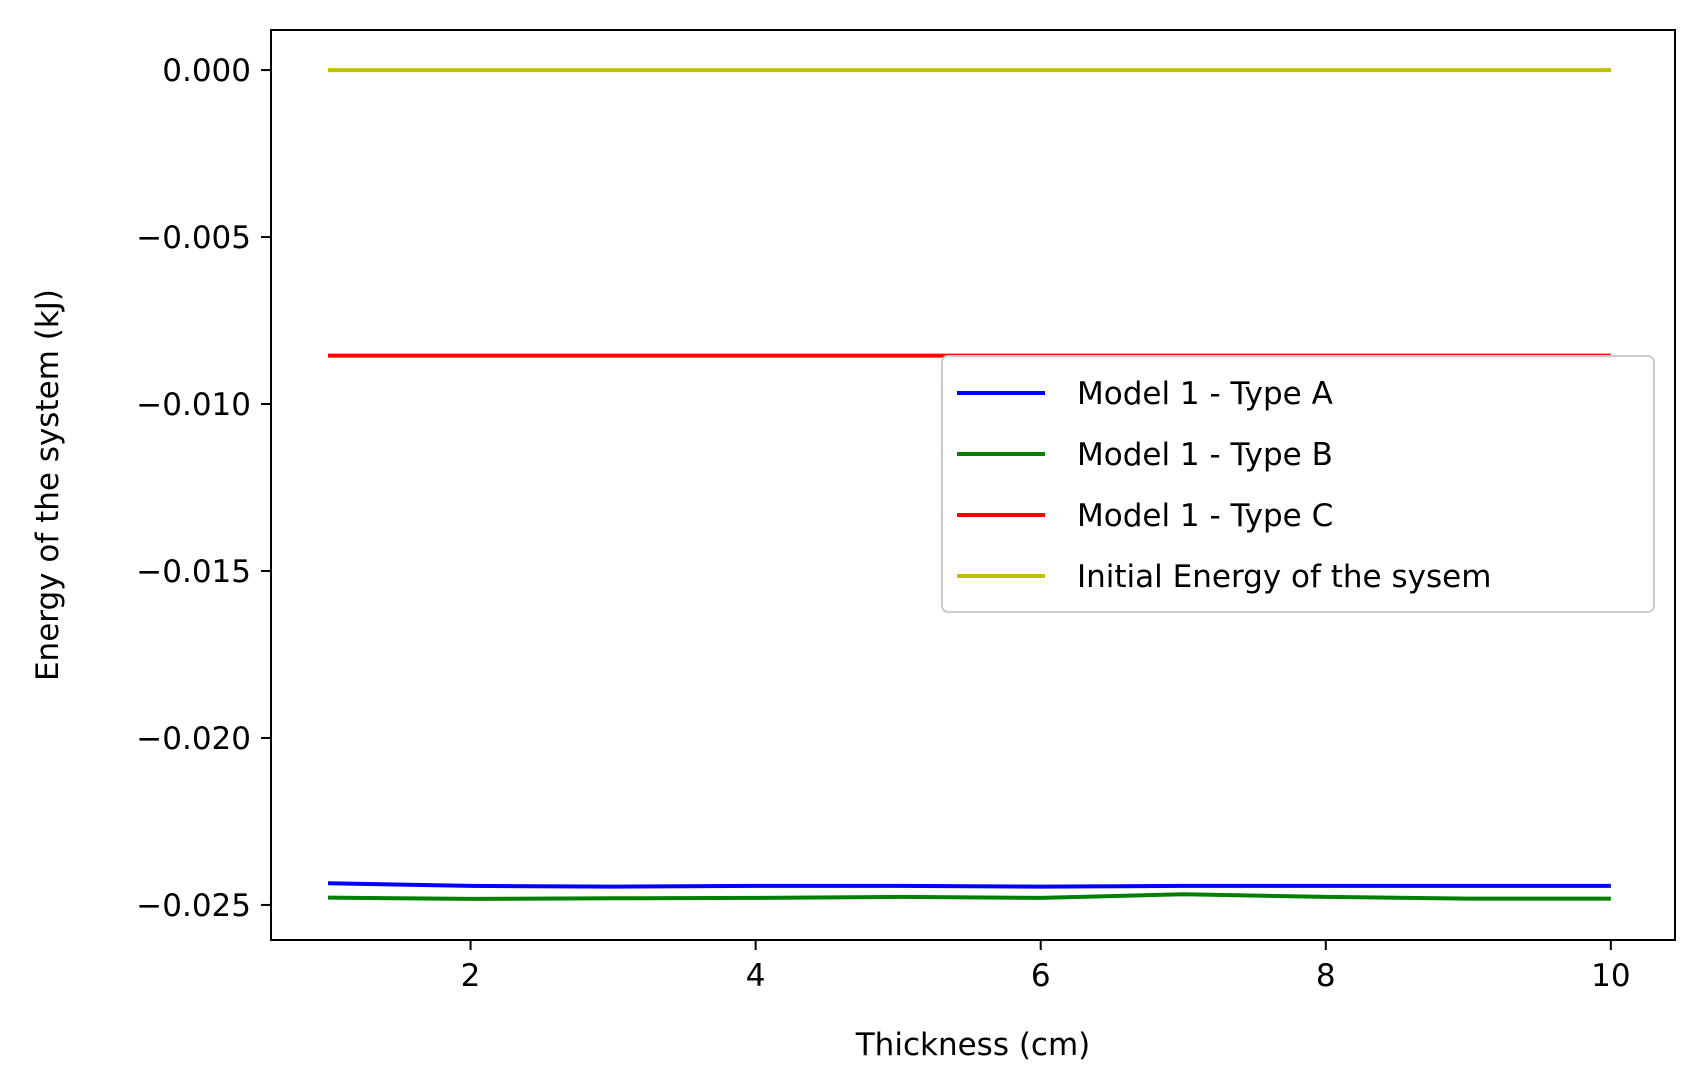  What do you see at coordinates (193, 572) in the screenshot?
I see `y-tick-label: −0.015` at bounding box center [193, 572].